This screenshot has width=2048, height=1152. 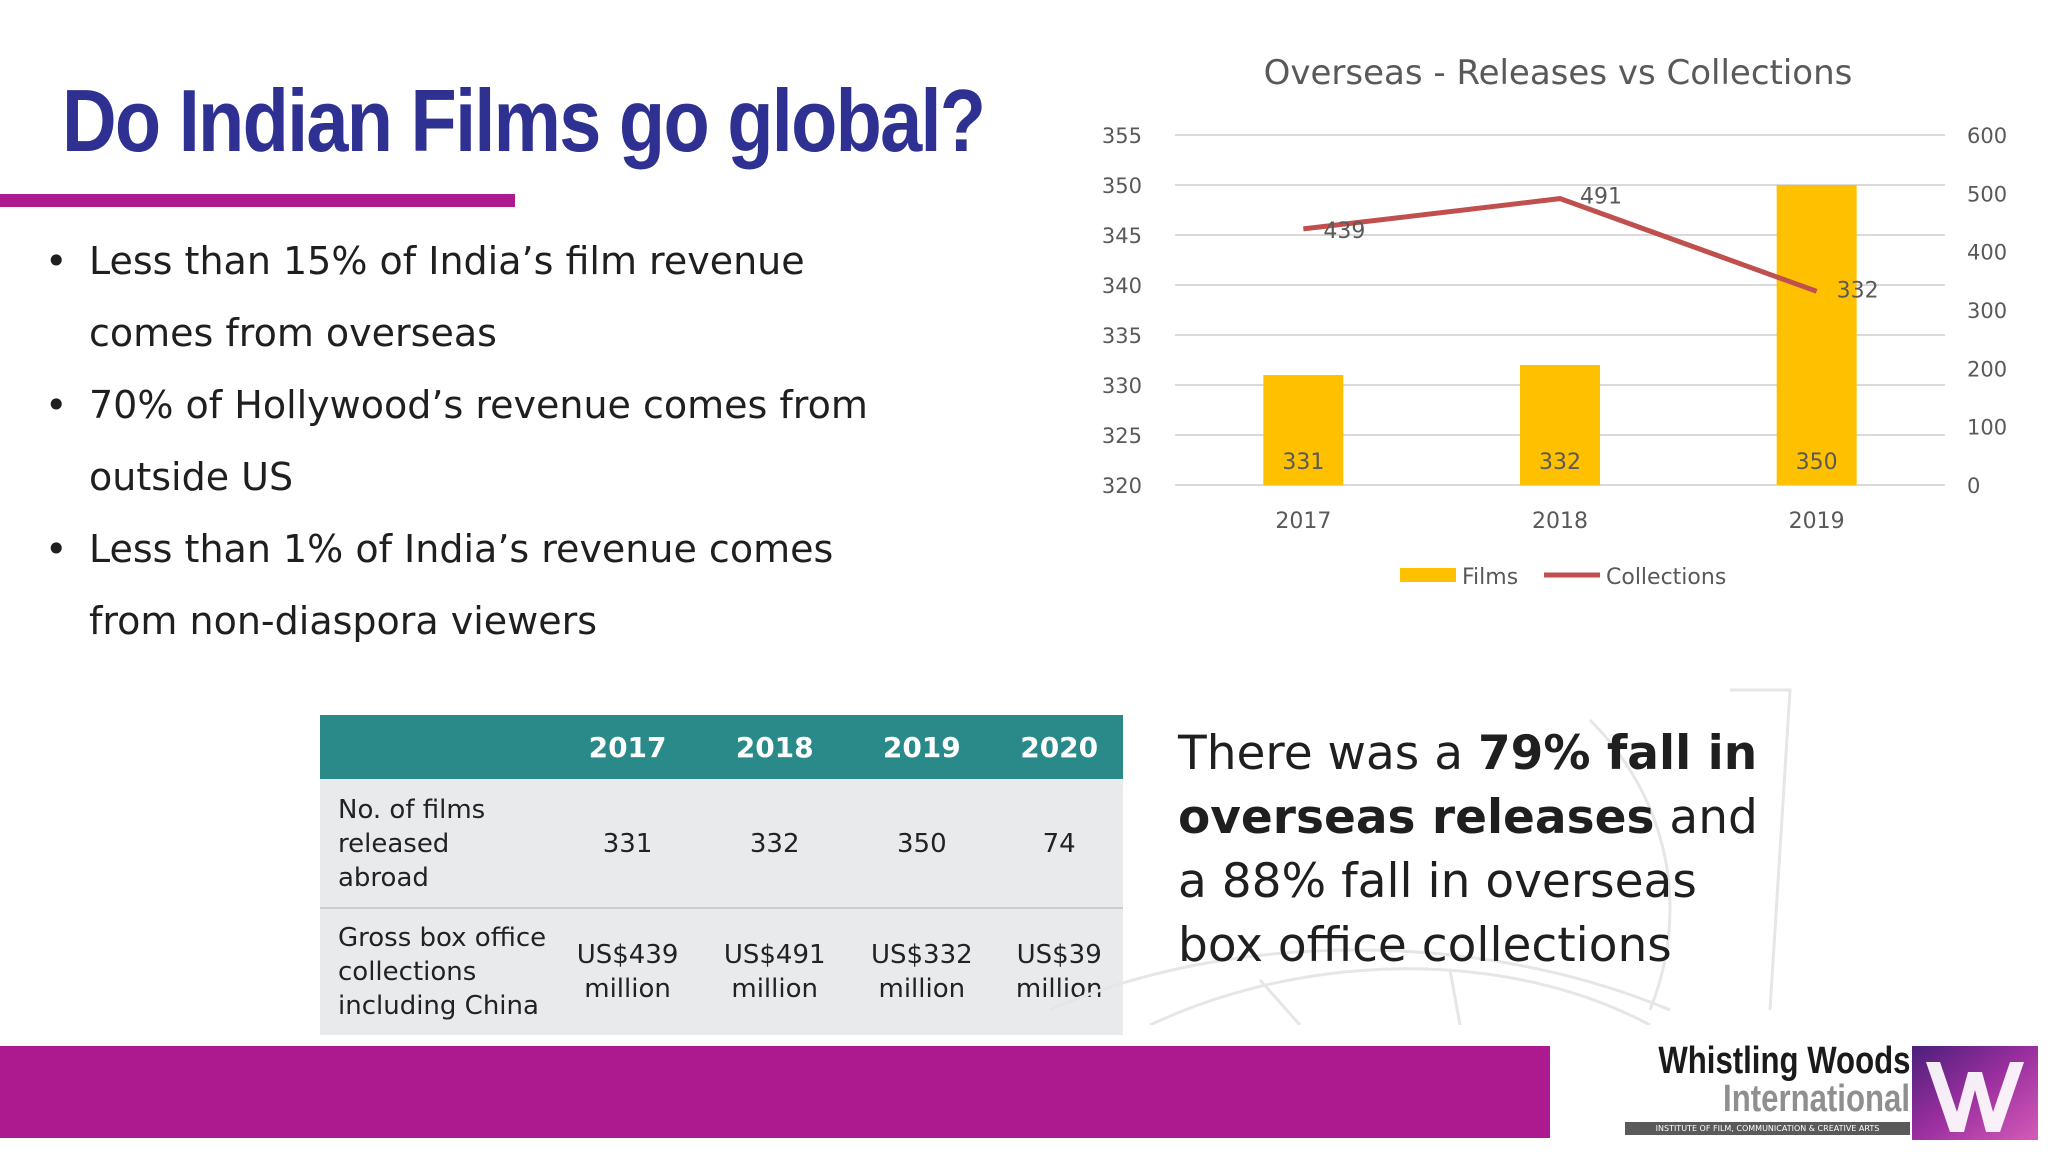 What do you see at coordinates (1987, 369) in the screenshot?
I see `right-axis-tick-label: 200` at bounding box center [1987, 369].